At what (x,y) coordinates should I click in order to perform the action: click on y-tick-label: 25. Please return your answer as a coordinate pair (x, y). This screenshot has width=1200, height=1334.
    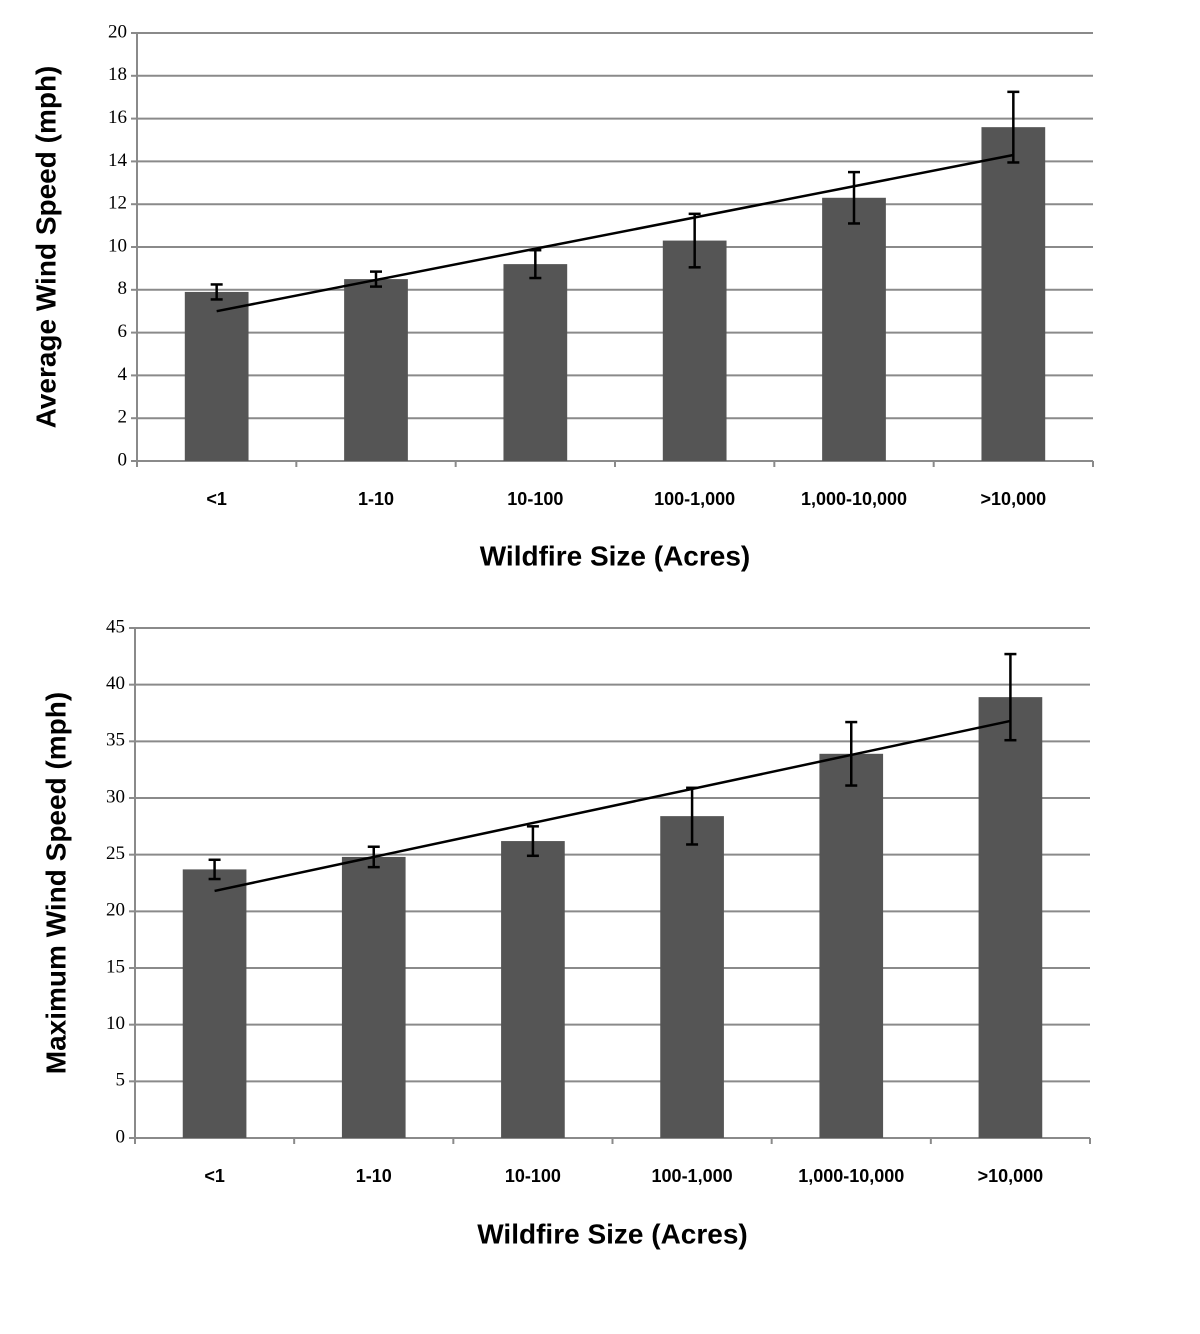
    Looking at the image, I should click on (115, 853).